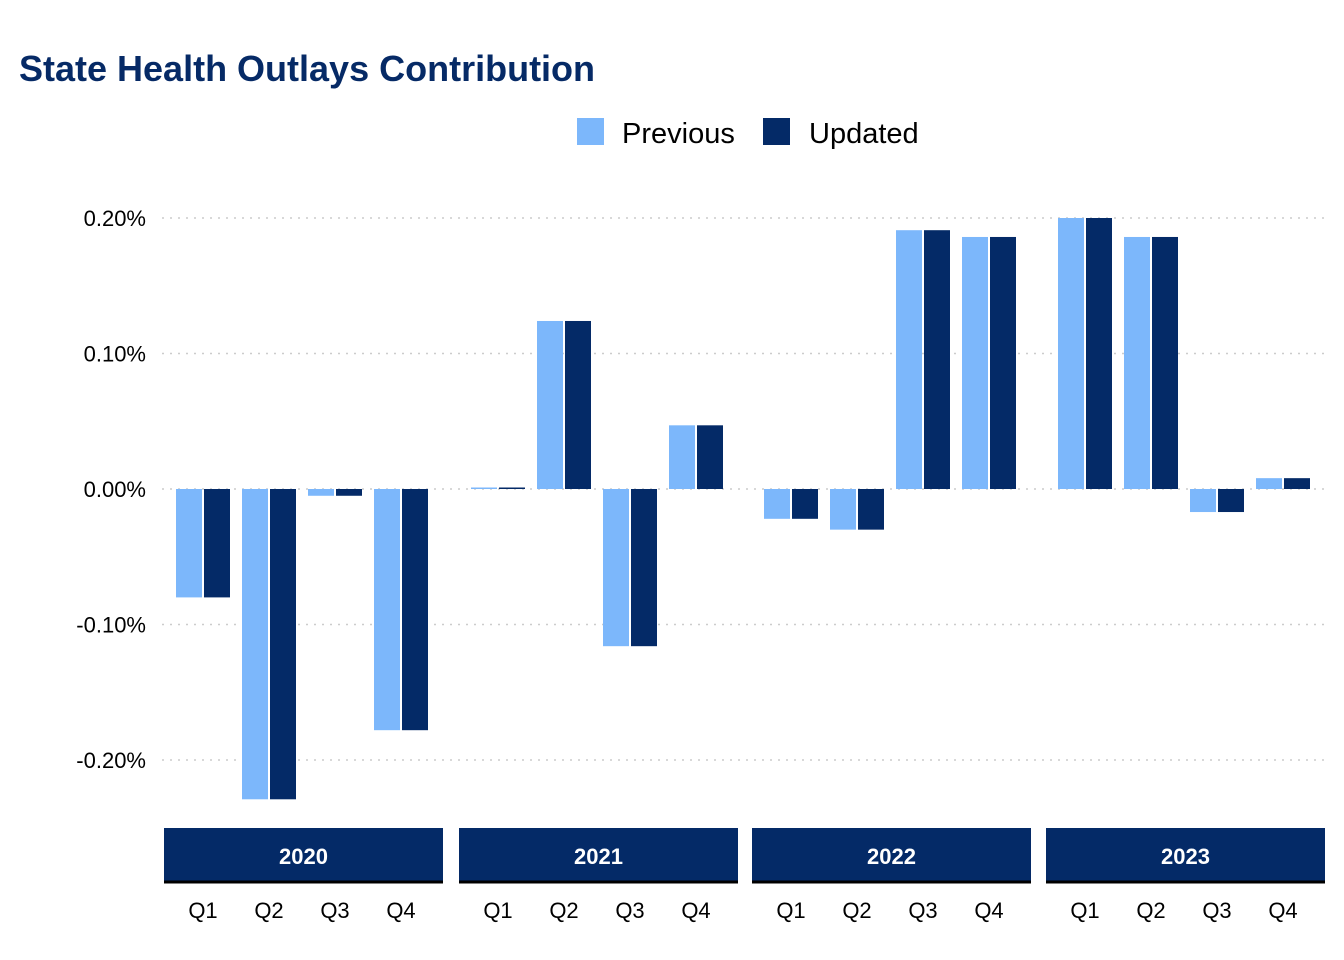 Image resolution: width=1344 pixels, height=960 pixels. What do you see at coordinates (864, 134) in the screenshot?
I see `legend-label-updated: Updated` at bounding box center [864, 134].